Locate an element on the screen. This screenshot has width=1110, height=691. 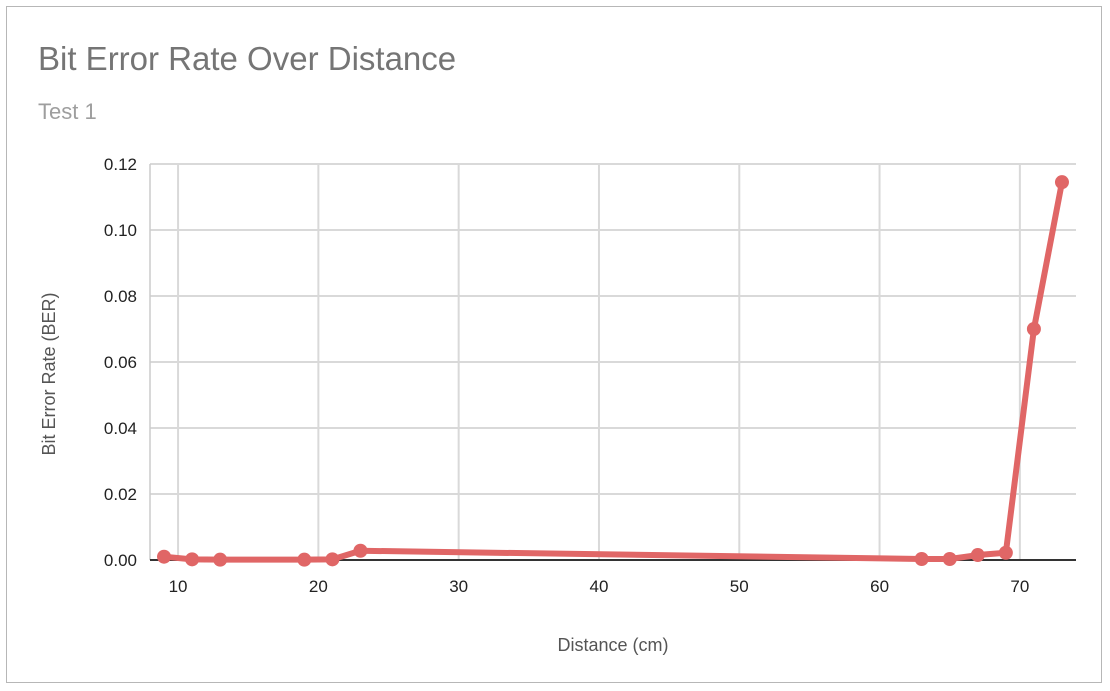
y-tick-label: 0.02 is located at coordinates (120, 494).